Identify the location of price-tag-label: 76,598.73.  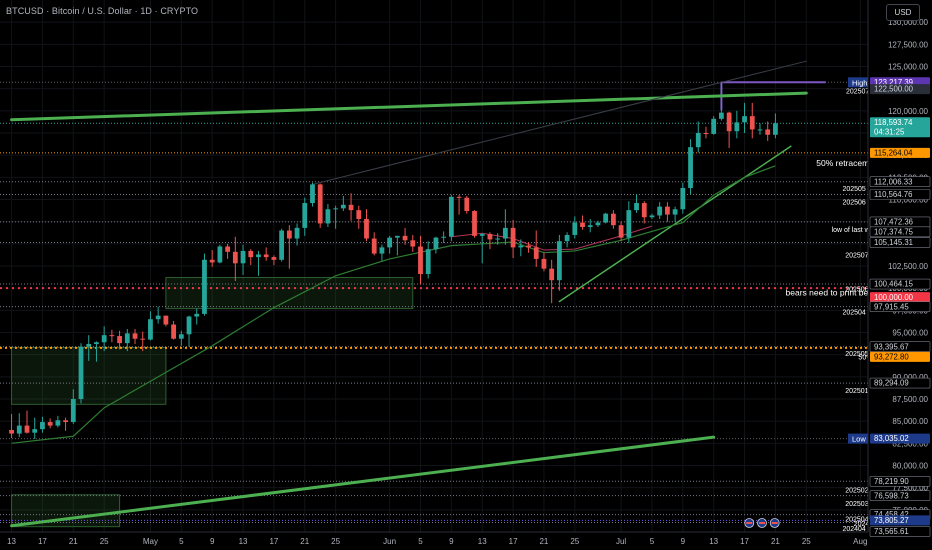
(891, 495).